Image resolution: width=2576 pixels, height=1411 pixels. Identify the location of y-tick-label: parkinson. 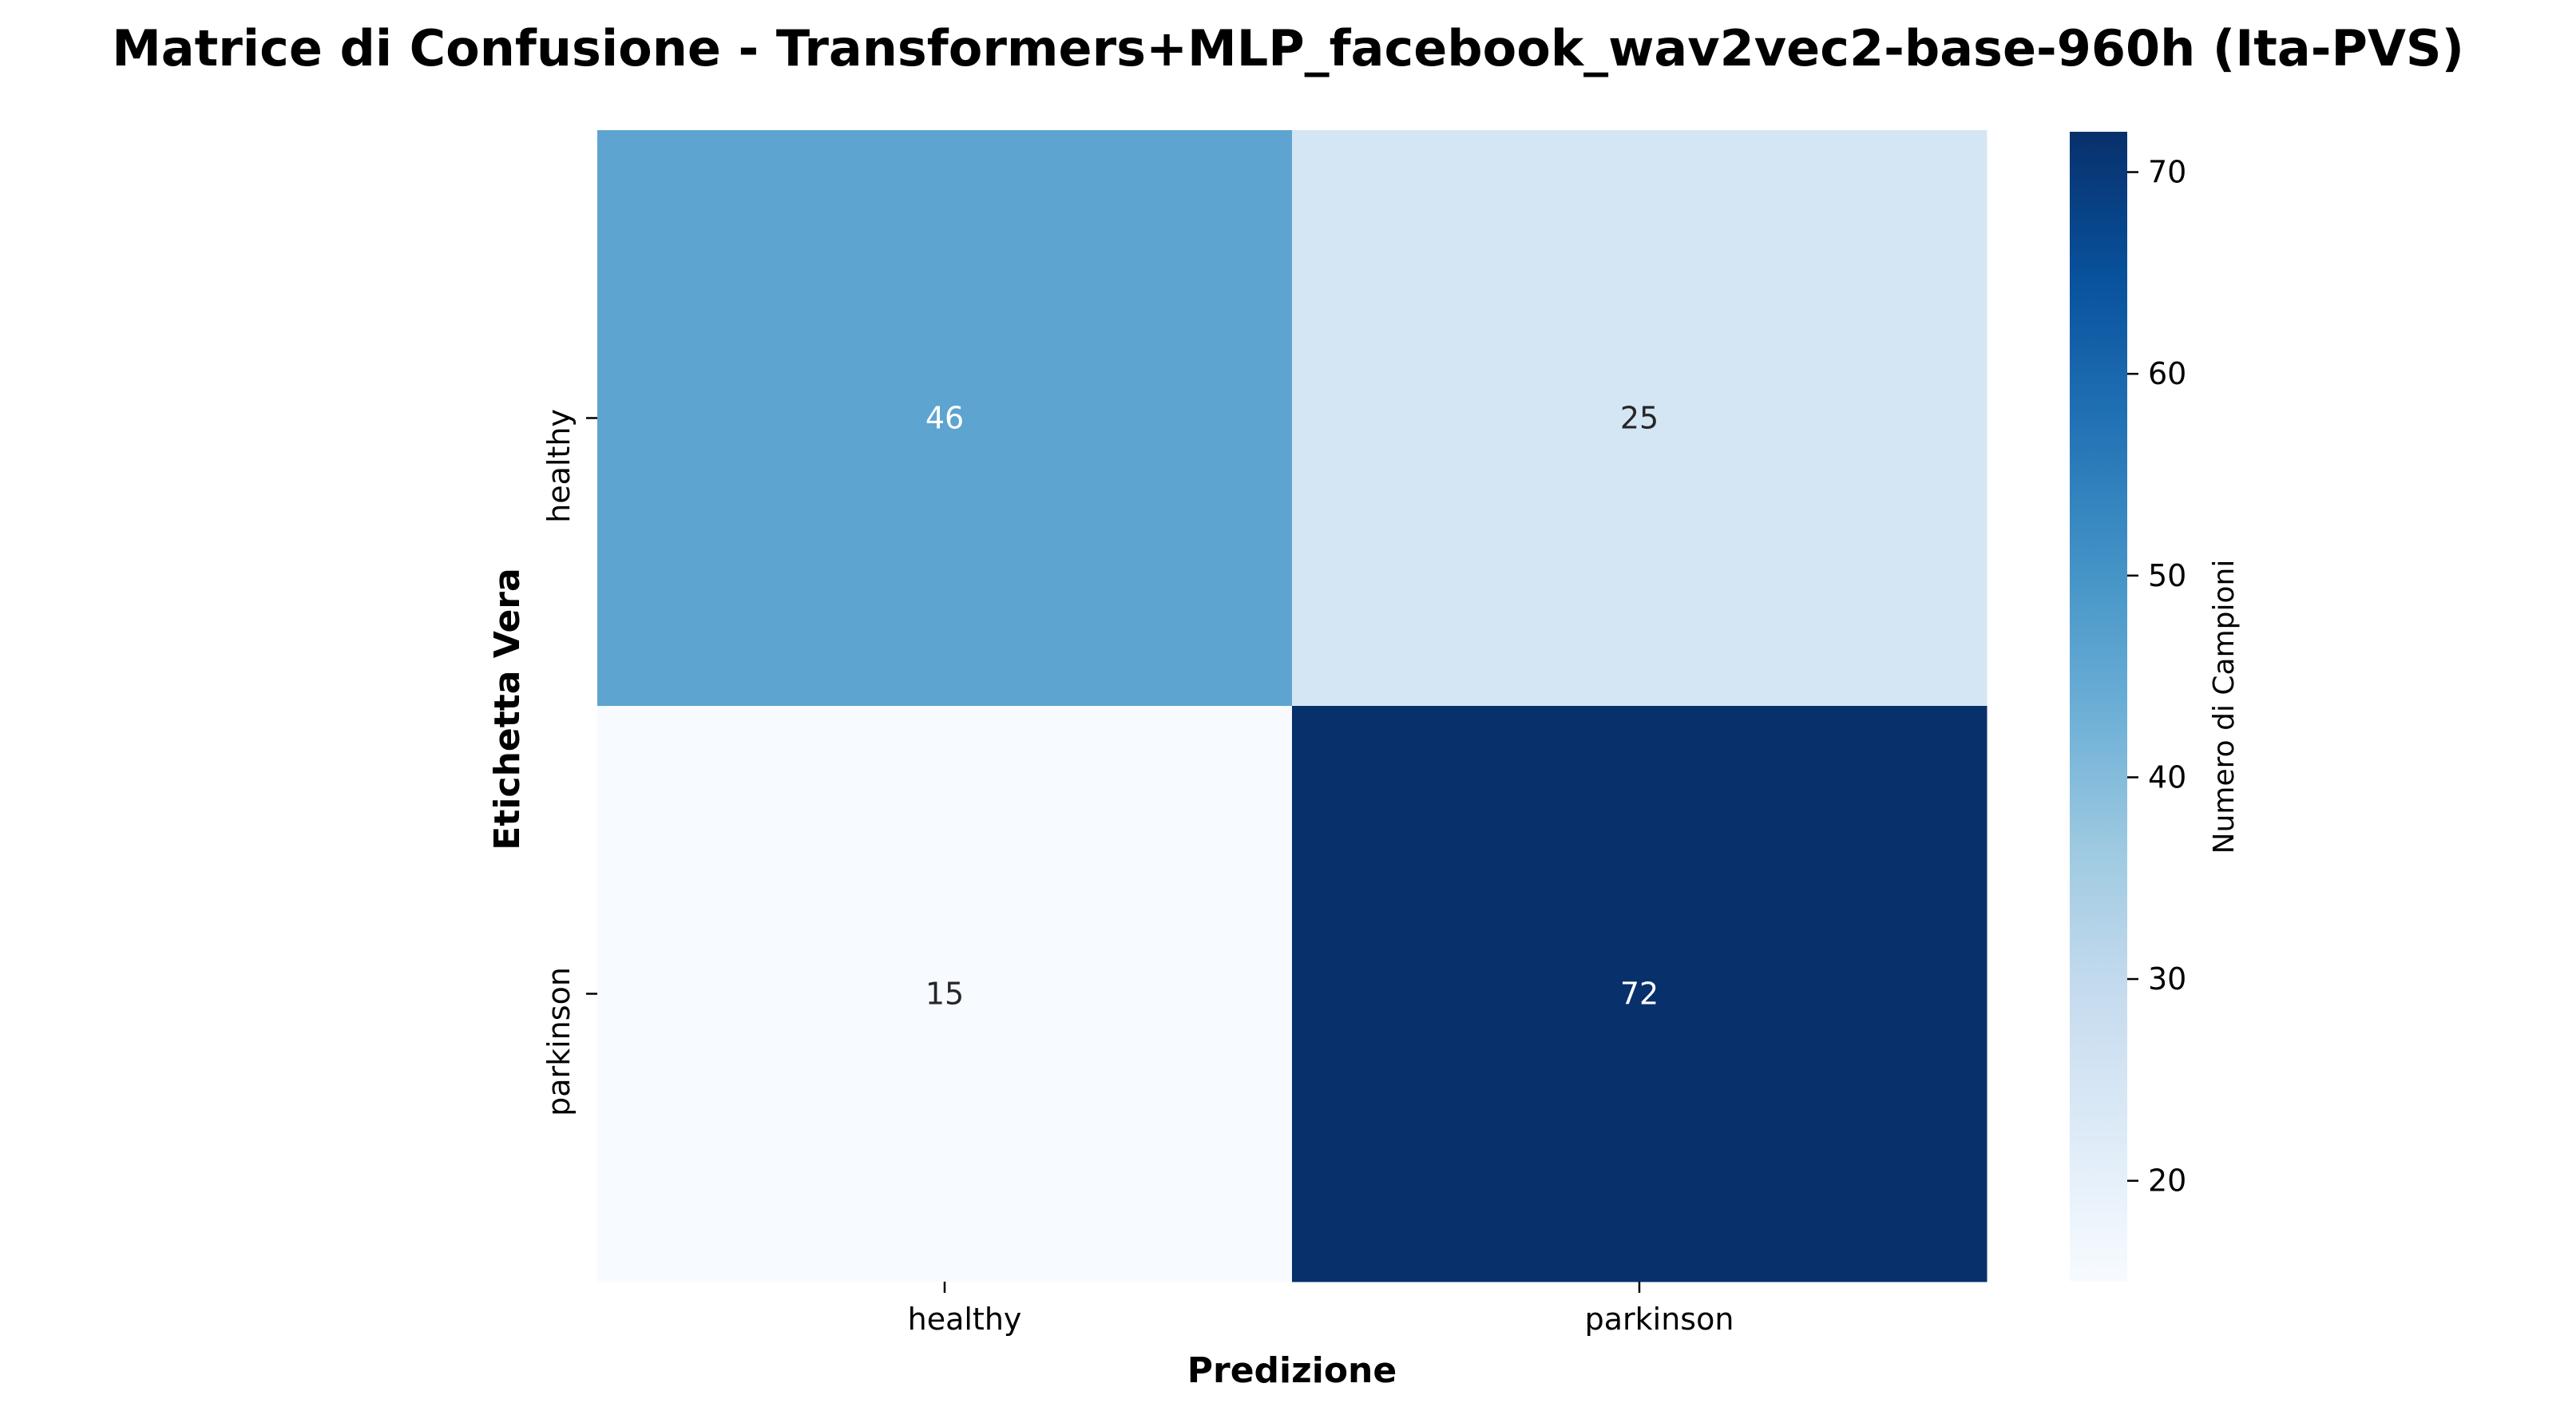
(559, 1041).